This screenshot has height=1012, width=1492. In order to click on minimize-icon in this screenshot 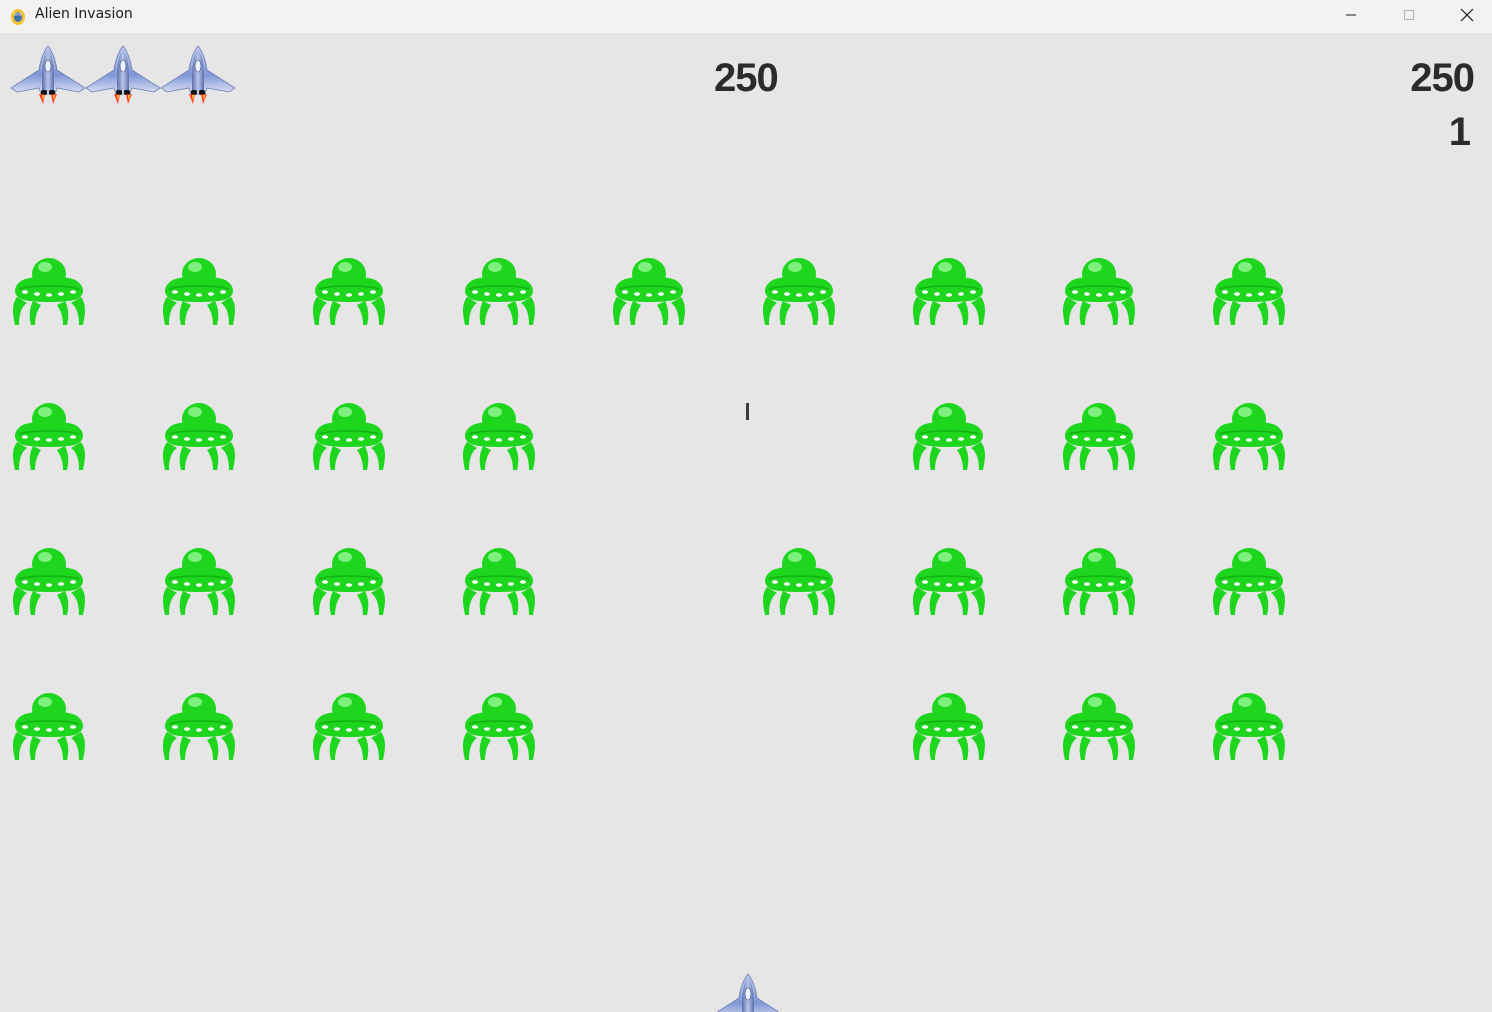, I will do `click(1351, 15)`.